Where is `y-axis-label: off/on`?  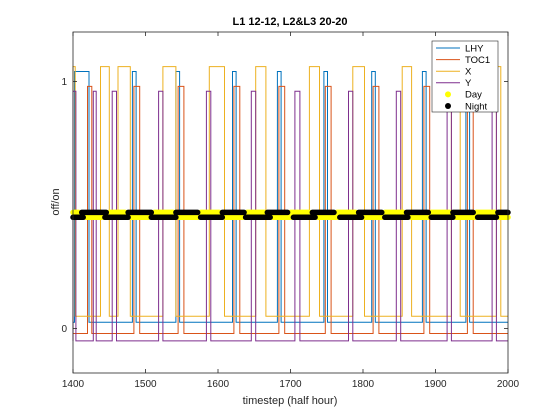
y-axis-label: off/on is located at coordinates (56, 201).